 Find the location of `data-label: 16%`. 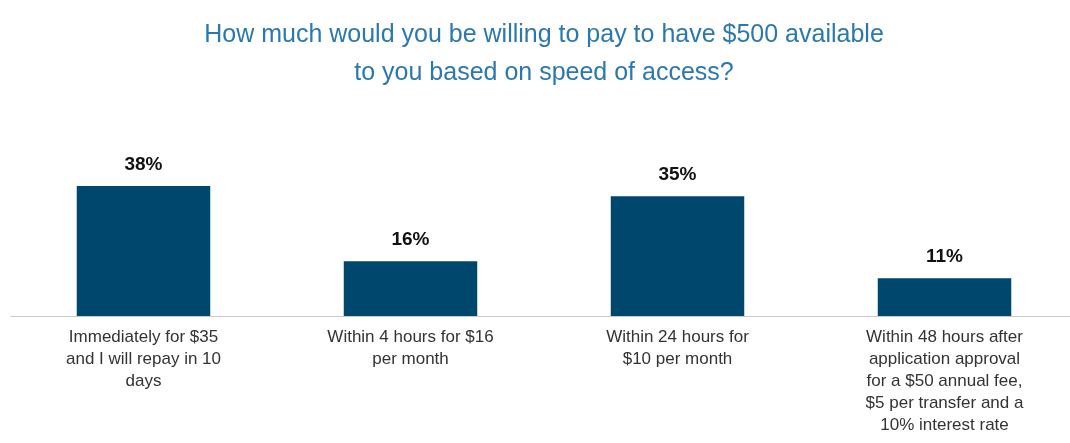

data-label: 16% is located at coordinates (410, 239).